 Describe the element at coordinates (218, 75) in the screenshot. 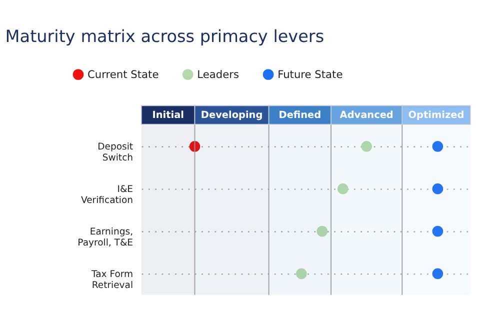

I see `legend-label: Leaders` at that location.